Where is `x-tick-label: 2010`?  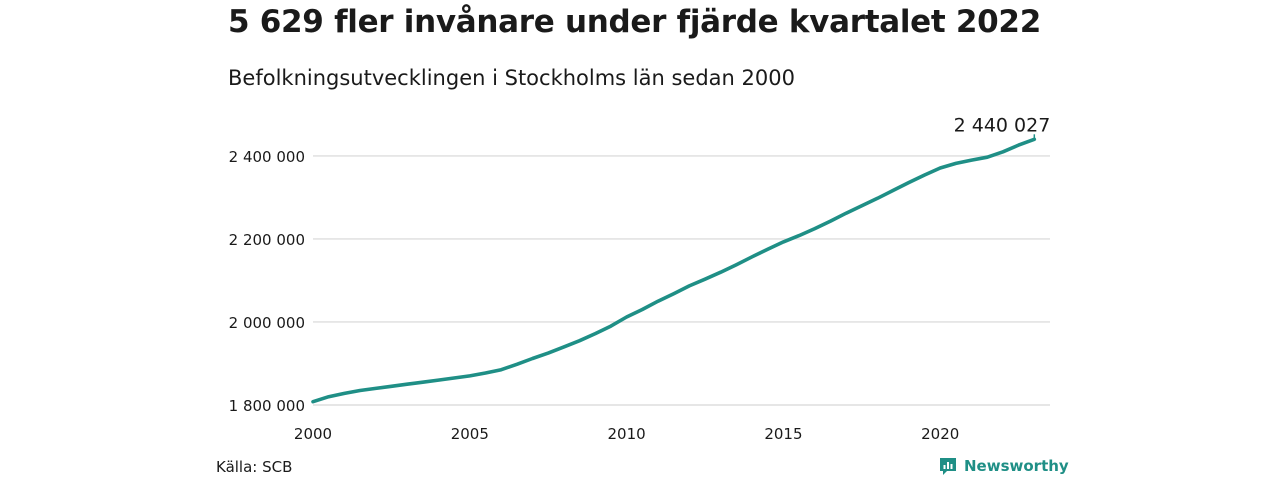
x-tick-label: 2010 is located at coordinates (627, 434).